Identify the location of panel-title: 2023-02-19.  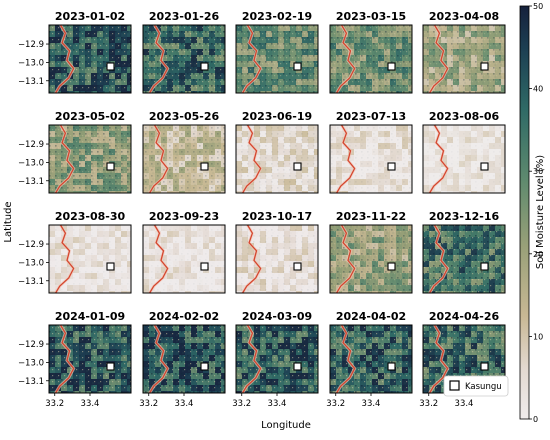
(277, 16).